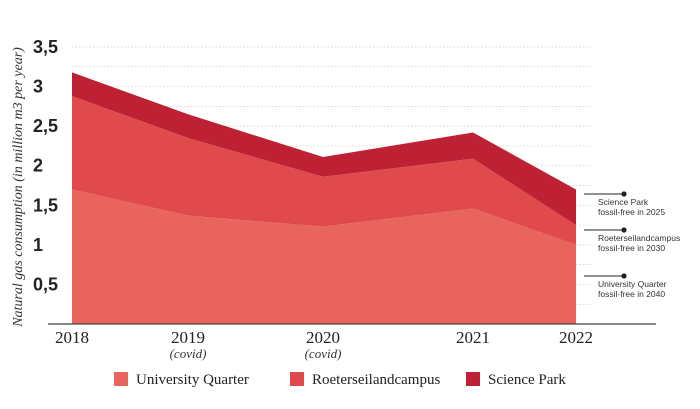 Image resolution: width=700 pixels, height=409 pixels. Describe the element at coordinates (38, 166) in the screenshot. I see `y-tick-label: 2` at that location.